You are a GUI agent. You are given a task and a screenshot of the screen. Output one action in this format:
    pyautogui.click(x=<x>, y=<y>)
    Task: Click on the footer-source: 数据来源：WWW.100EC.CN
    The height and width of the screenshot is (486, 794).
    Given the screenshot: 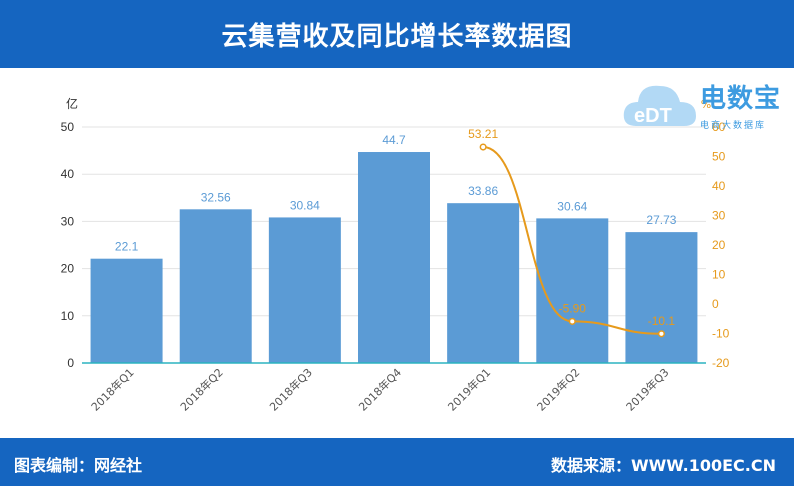 What is the action you would take?
    pyautogui.click(x=663, y=465)
    